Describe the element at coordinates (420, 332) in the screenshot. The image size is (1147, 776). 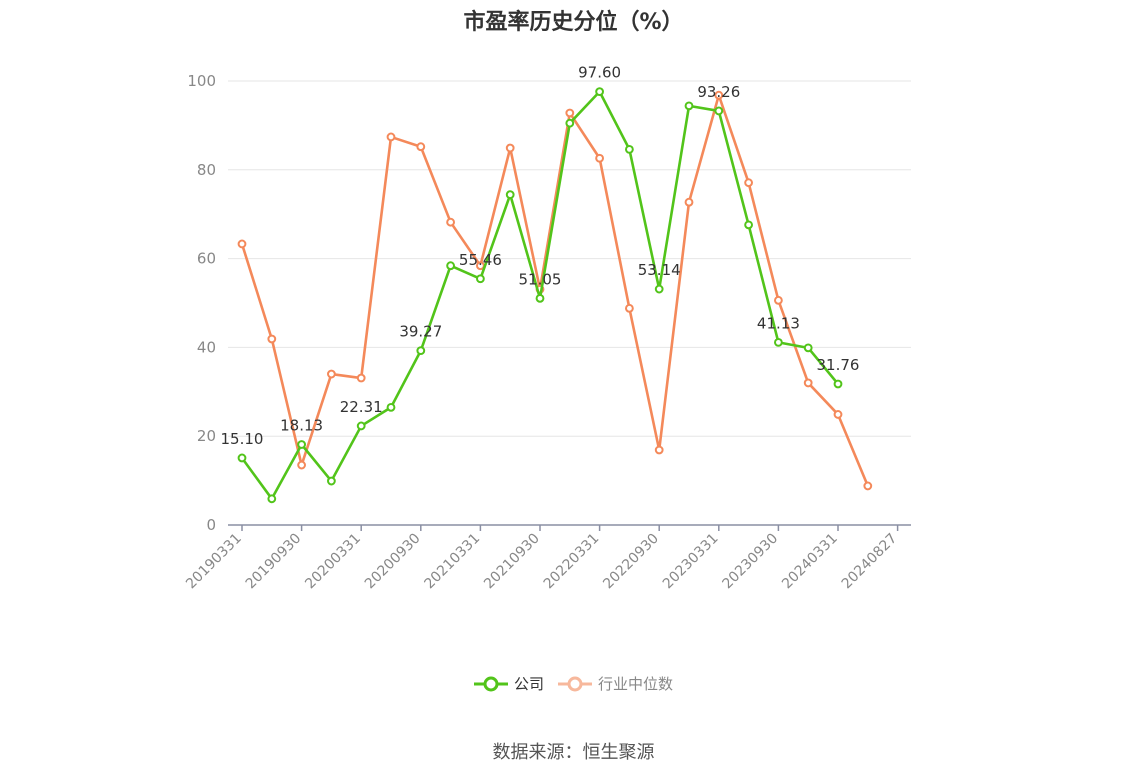
I see `data-label: 39.27` at that location.